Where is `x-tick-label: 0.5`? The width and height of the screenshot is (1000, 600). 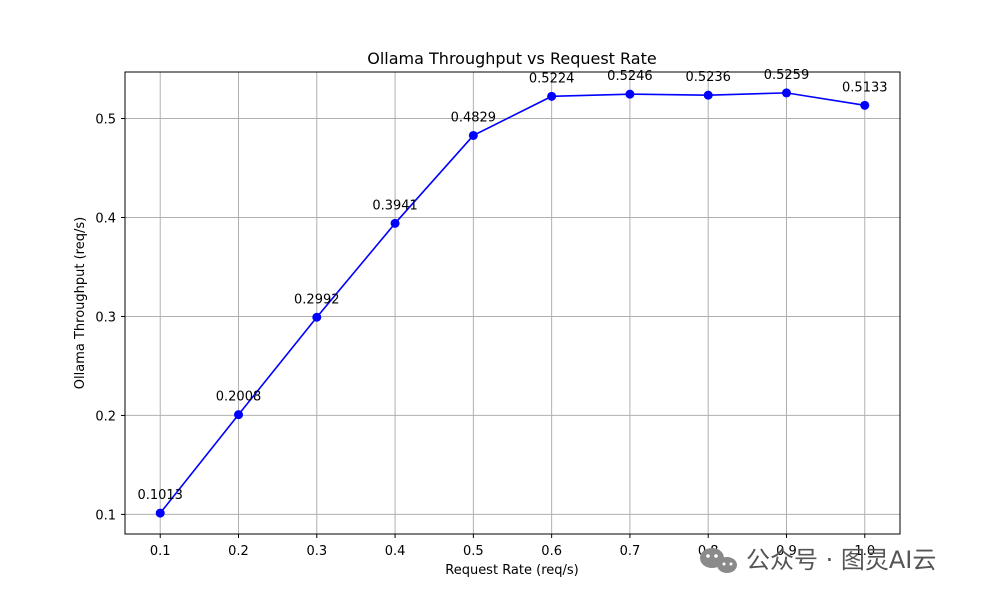
x-tick-label: 0.5 is located at coordinates (473, 551).